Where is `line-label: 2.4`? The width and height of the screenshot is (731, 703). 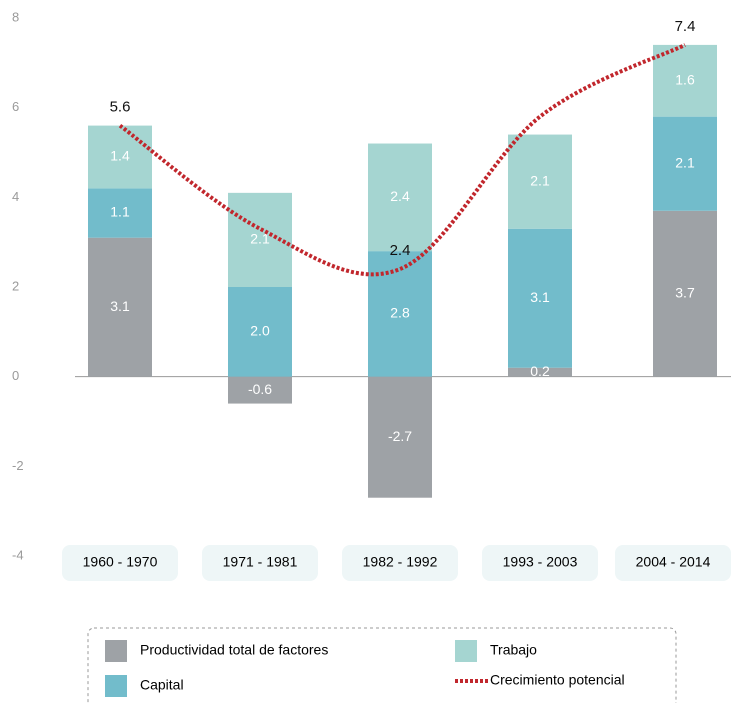 line-label: 2.4 is located at coordinates (400, 250).